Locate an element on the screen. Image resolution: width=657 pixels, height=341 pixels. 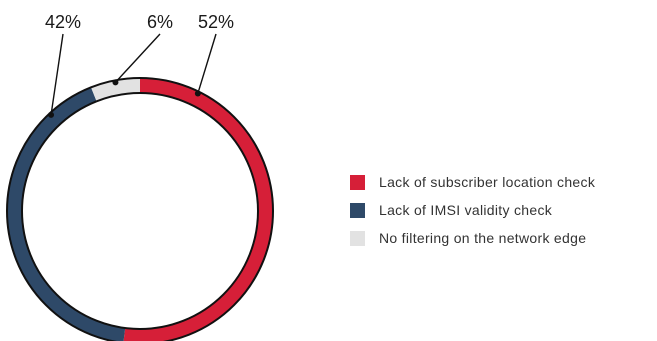
donut-slice-network-edge is located at coordinates (116, 90).